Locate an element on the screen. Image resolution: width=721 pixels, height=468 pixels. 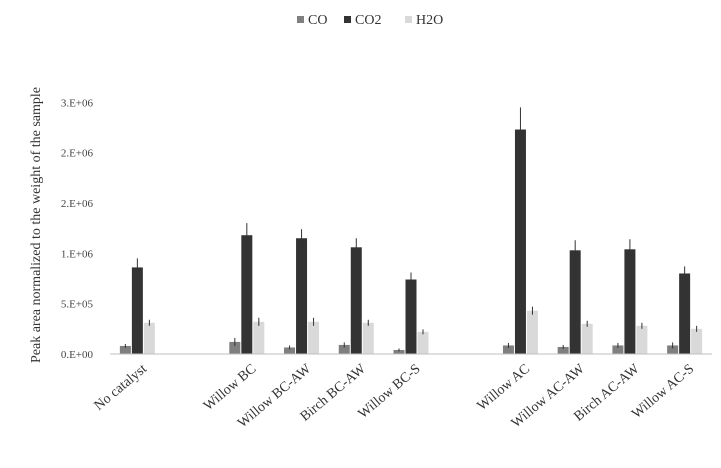
x-tick-label: No catalyst is located at coordinates (121, 388).